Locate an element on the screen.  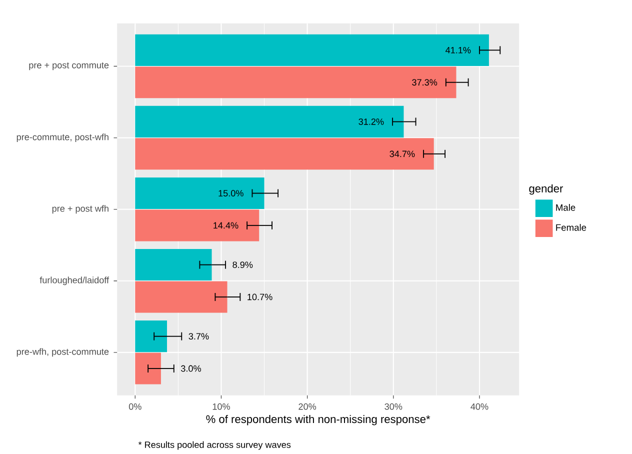
legend-label: Male is located at coordinates (566, 207).